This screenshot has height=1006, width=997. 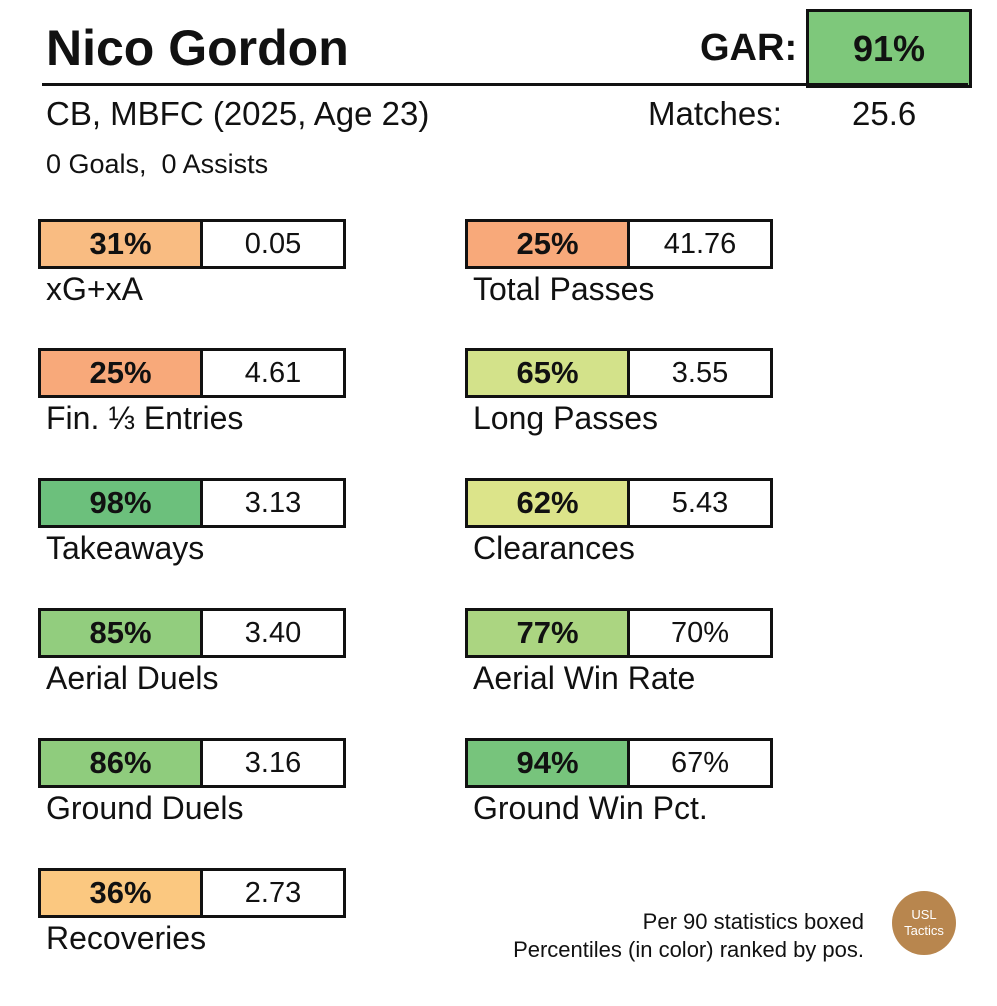 What do you see at coordinates (700, 763) in the screenshot?
I see `stat-per90-value: 67%` at bounding box center [700, 763].